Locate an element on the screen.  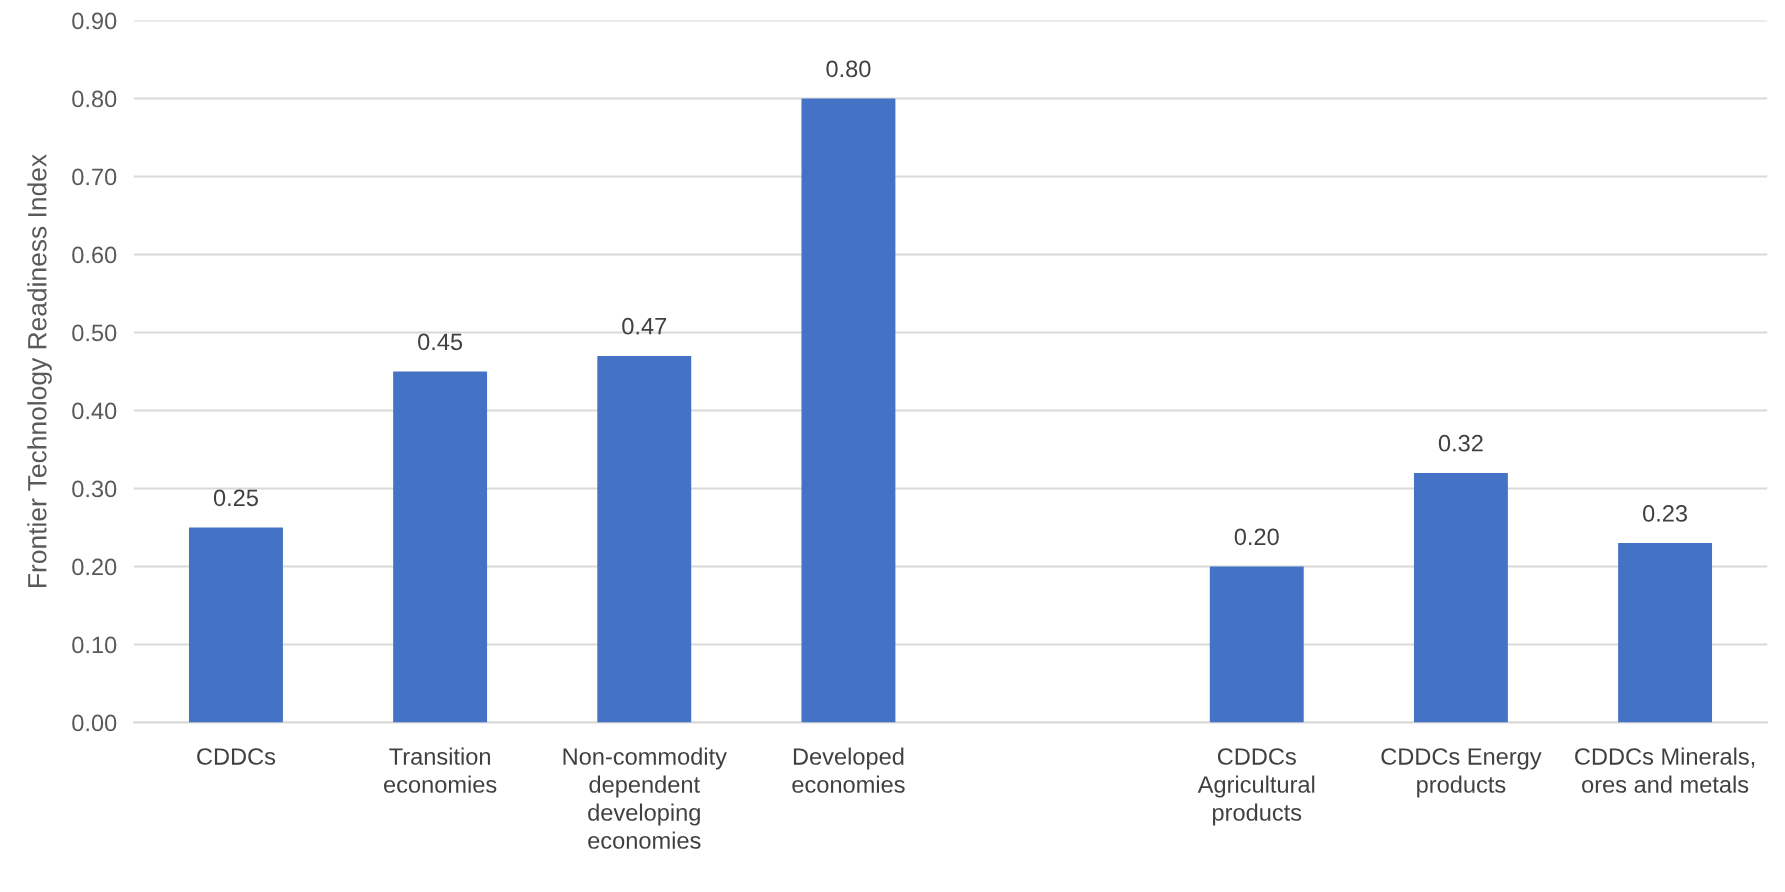
y-tick-label: 0.70 is located at coordinates (94, 177).